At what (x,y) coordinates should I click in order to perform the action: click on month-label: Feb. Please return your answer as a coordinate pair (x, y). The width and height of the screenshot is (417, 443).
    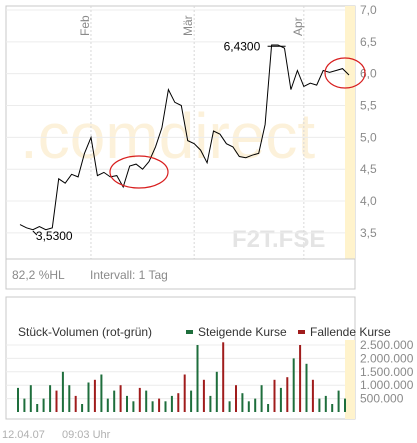
    Looking at the image, I should click on (85, 25).